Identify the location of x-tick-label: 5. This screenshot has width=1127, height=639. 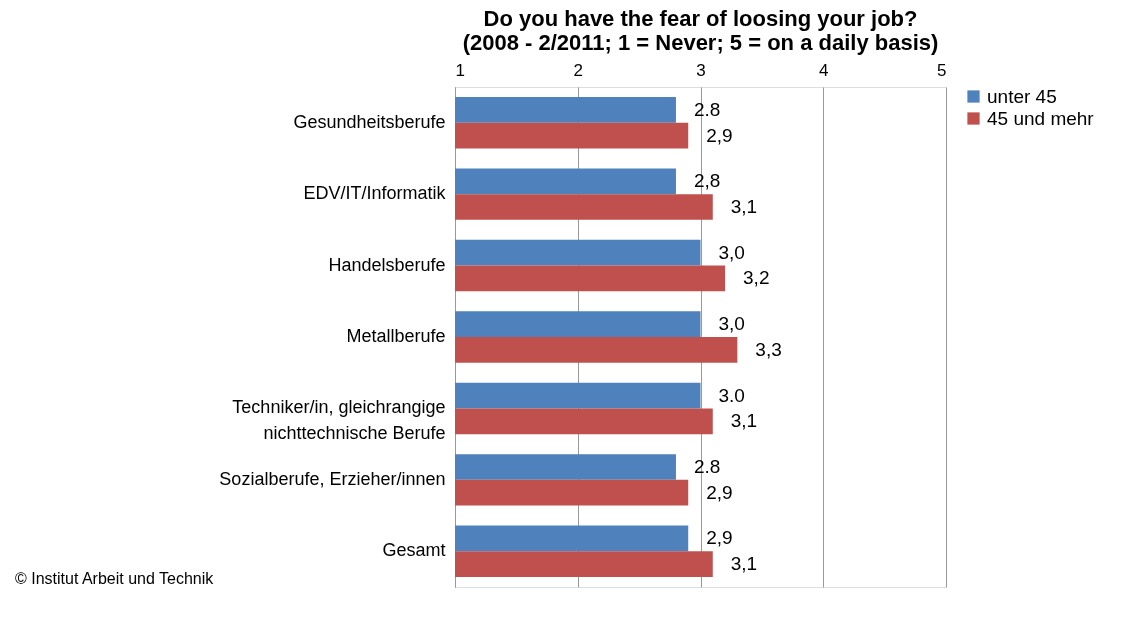
(942, 70).